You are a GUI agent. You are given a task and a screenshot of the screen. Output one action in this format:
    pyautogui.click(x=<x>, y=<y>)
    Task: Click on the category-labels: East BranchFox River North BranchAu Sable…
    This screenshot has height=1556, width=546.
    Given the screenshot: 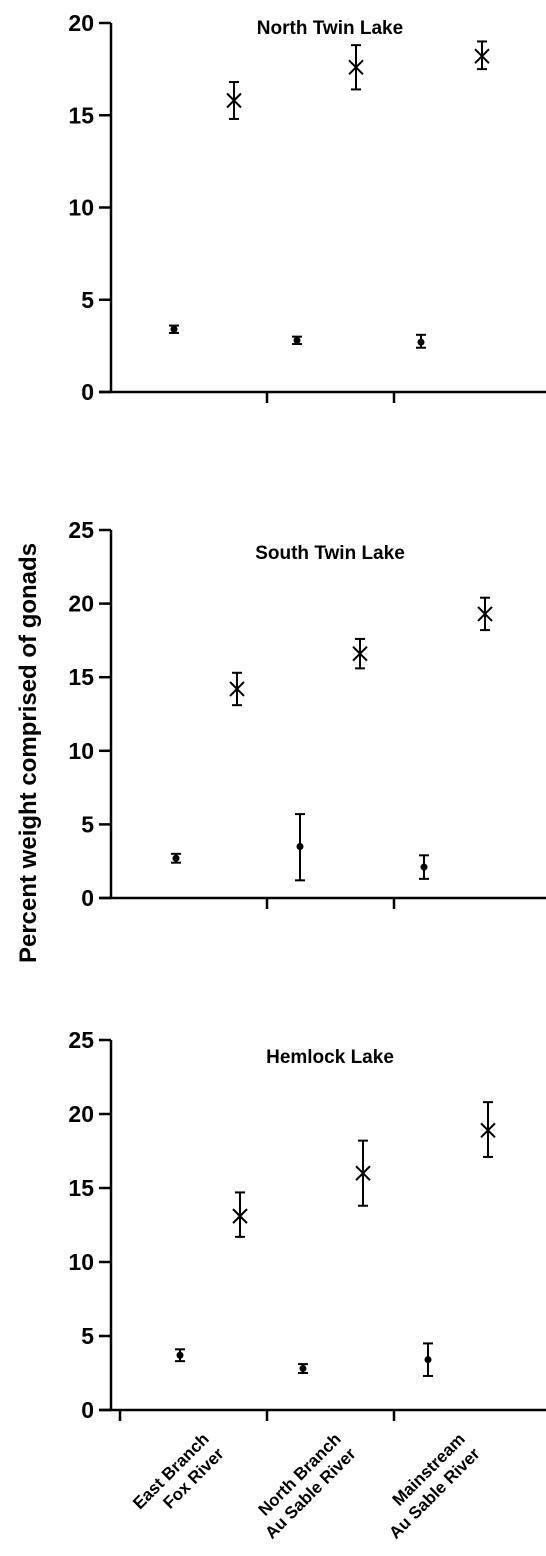 What is the action you would take?
    pyautogui.click(x=306, y=1485)
    